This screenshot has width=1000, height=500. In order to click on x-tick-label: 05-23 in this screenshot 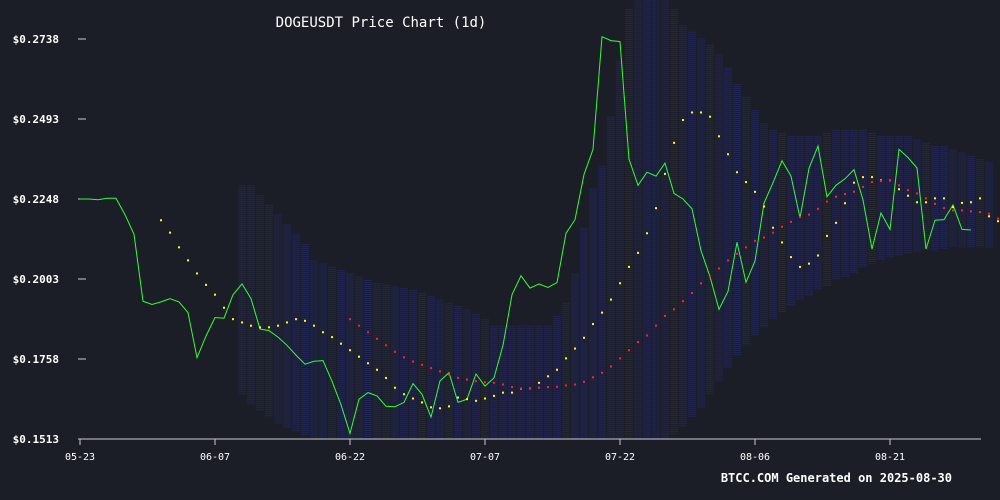, I will do `click(80, 457)`.